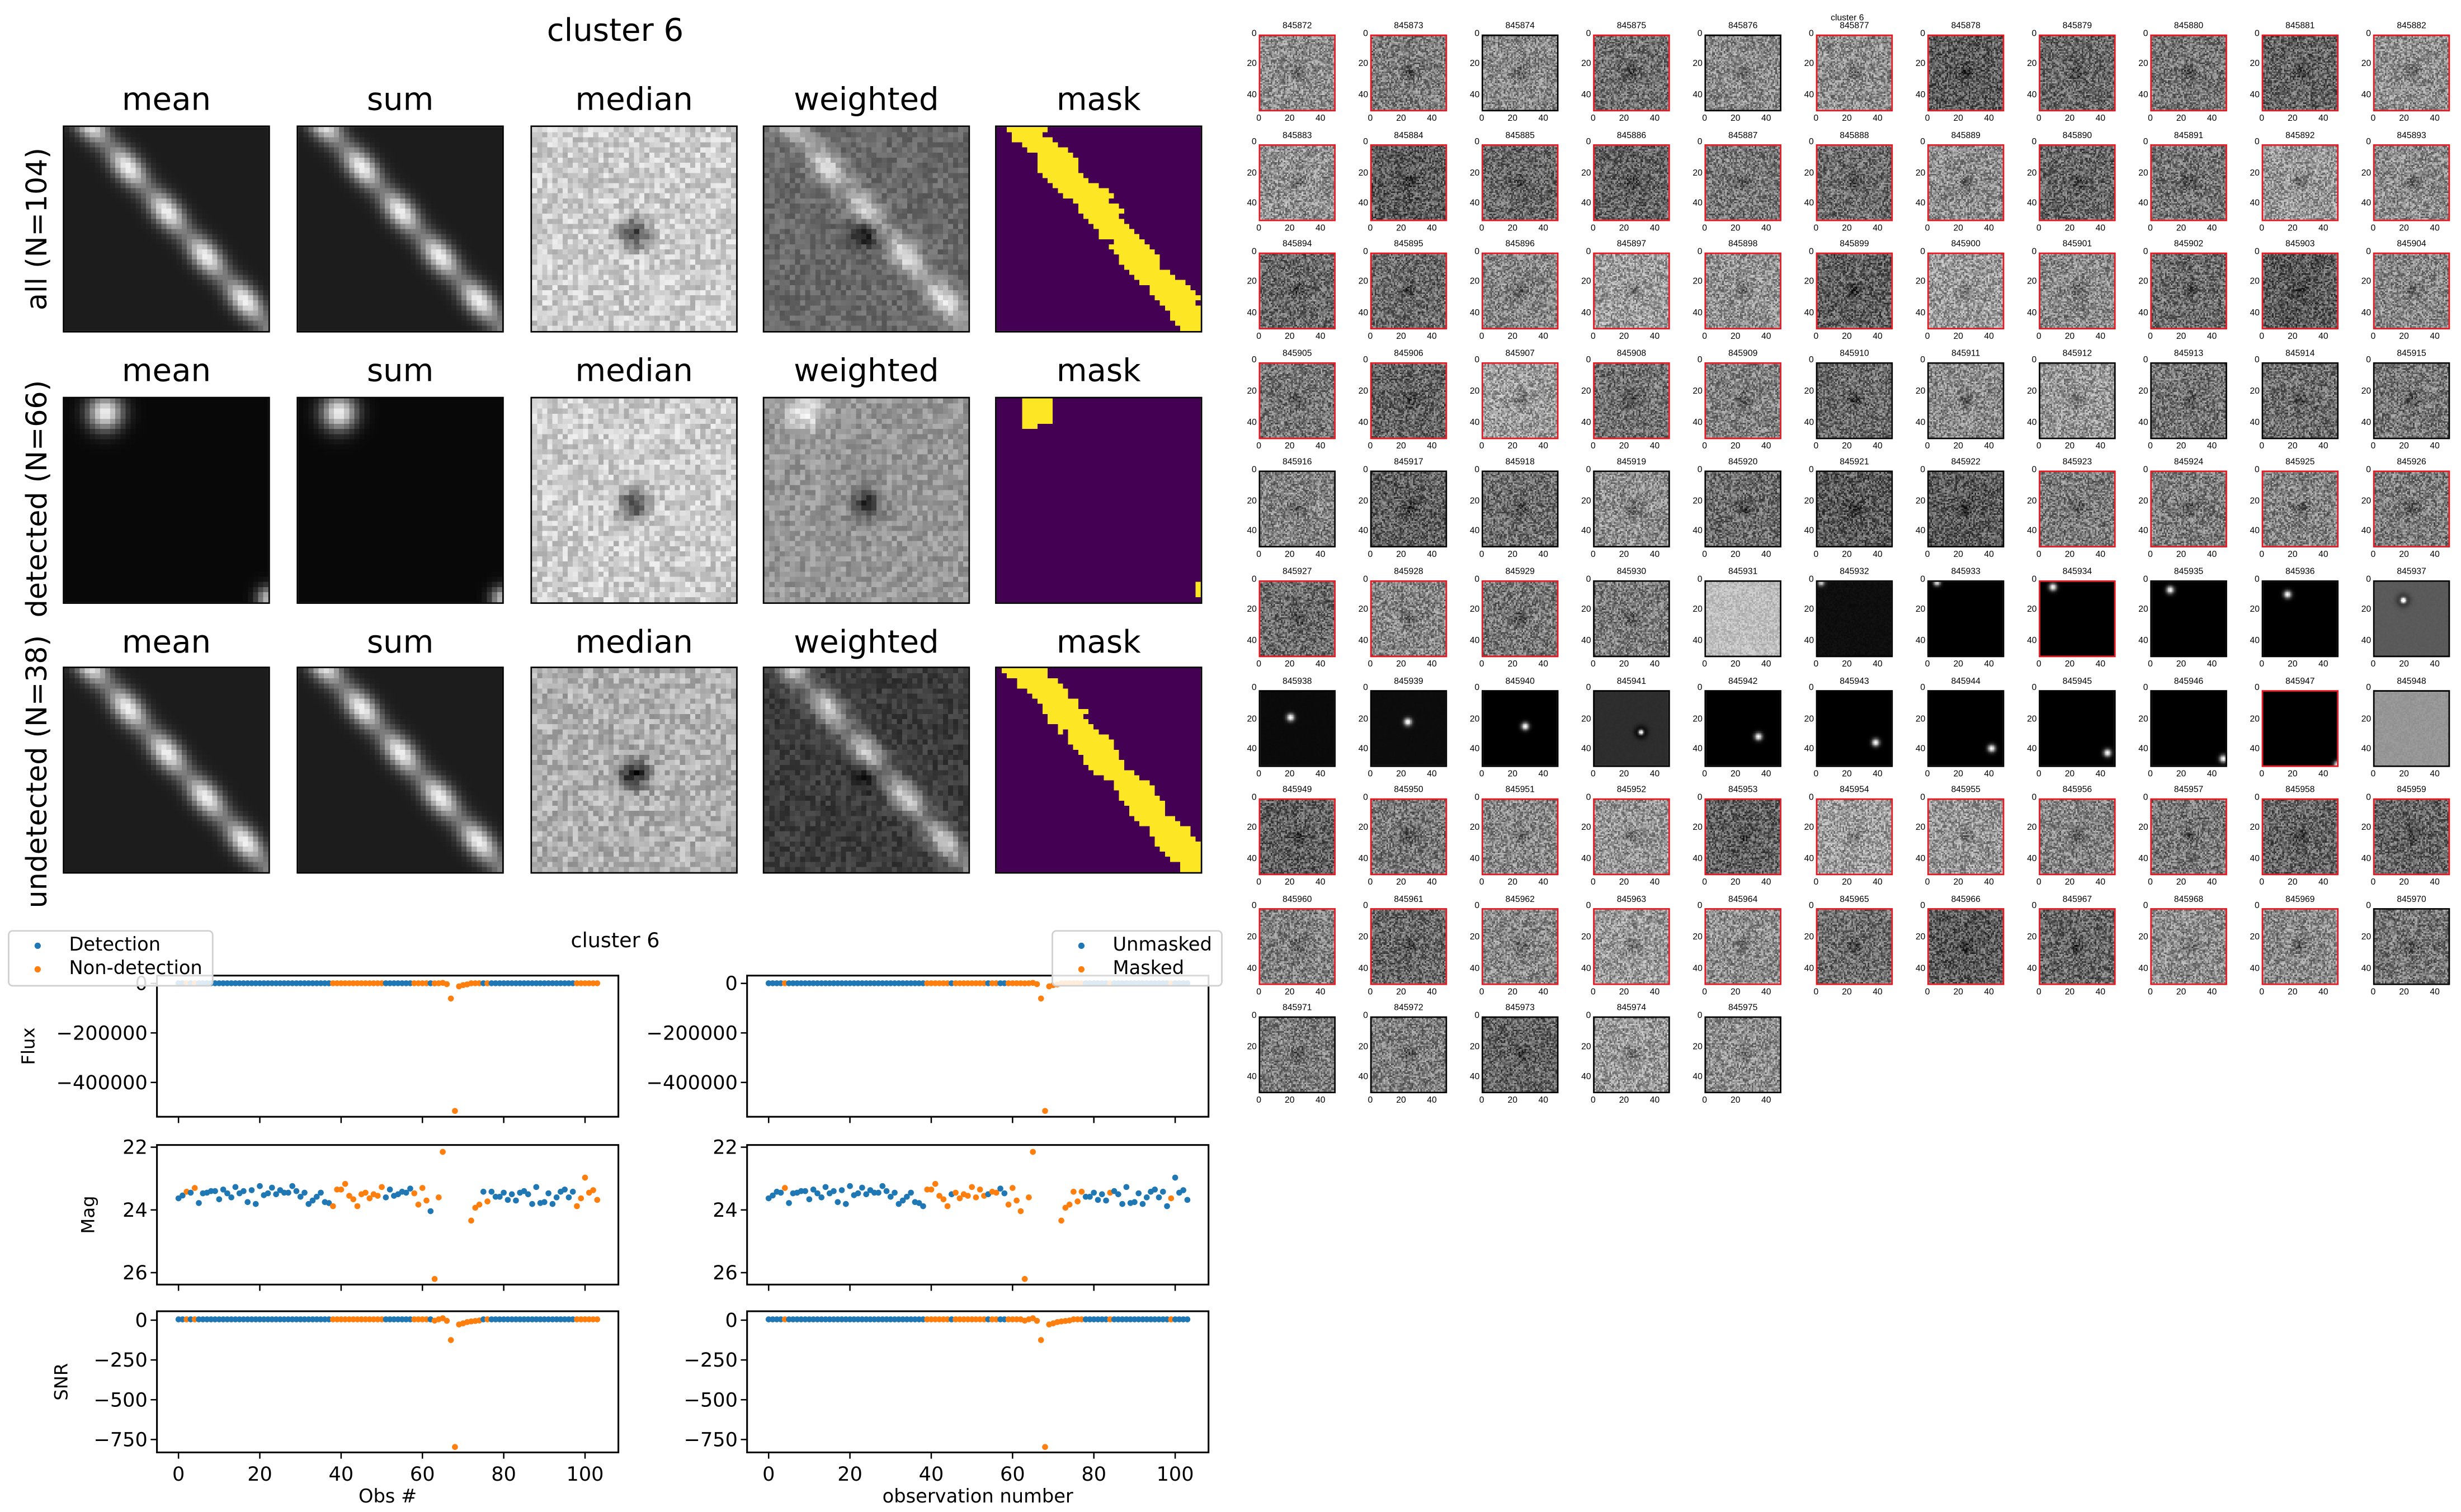 The width and height of the screenshot is (2461, 1512). Describe the element at coordinates (2189, 27) in the screenshot. I see `thumbnail-title: 845880` at that location.